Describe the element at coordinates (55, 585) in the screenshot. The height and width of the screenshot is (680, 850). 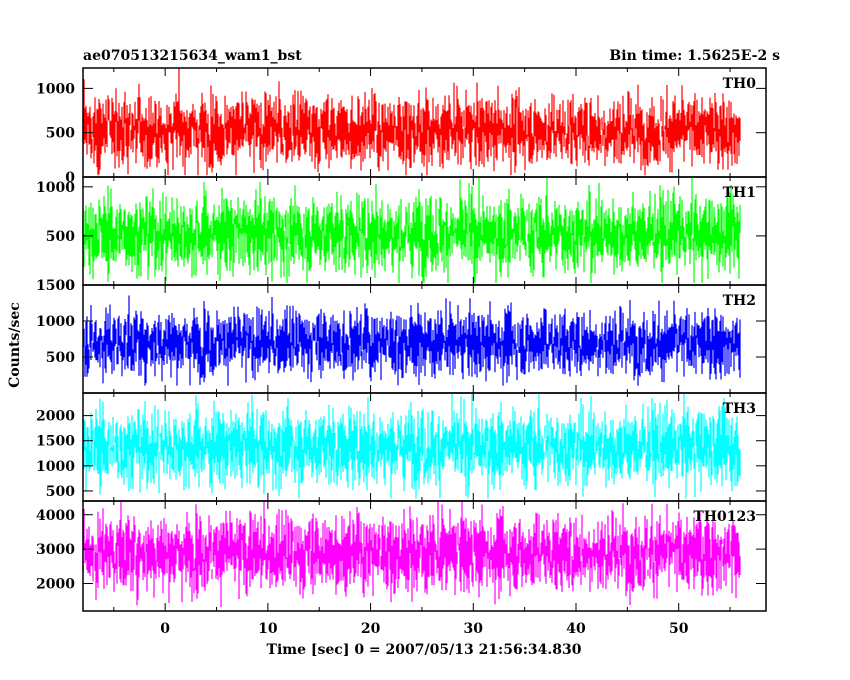
I see `th0123-ytick-label: 2000` at that location.